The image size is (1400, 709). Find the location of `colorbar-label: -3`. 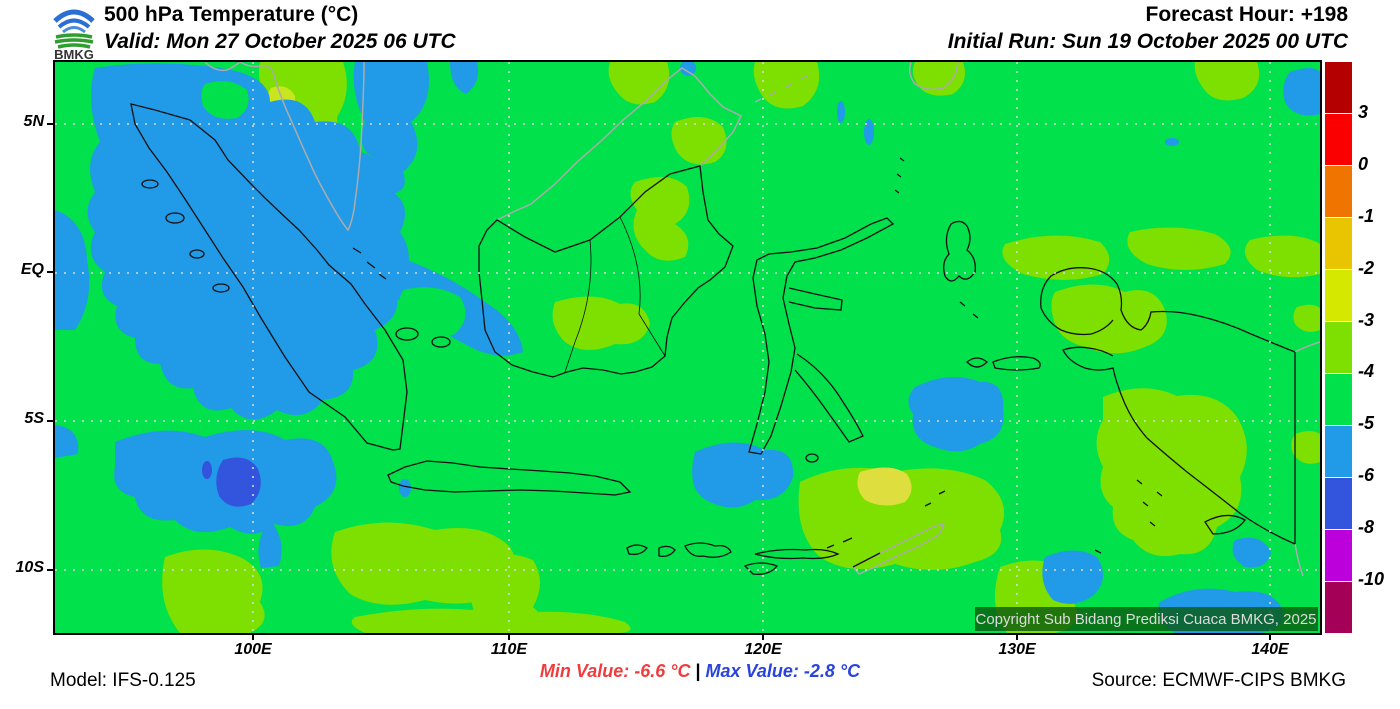

colorbar-label: -3 is located at coordinates (1366, 319).